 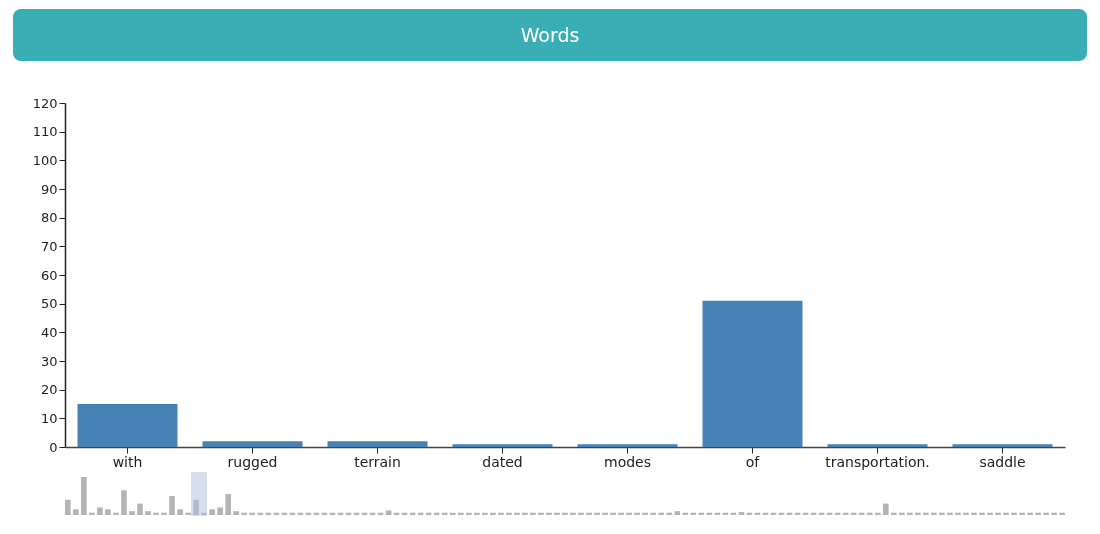 I want to click on y-tick-label: 60, so click(x=49, y=275).